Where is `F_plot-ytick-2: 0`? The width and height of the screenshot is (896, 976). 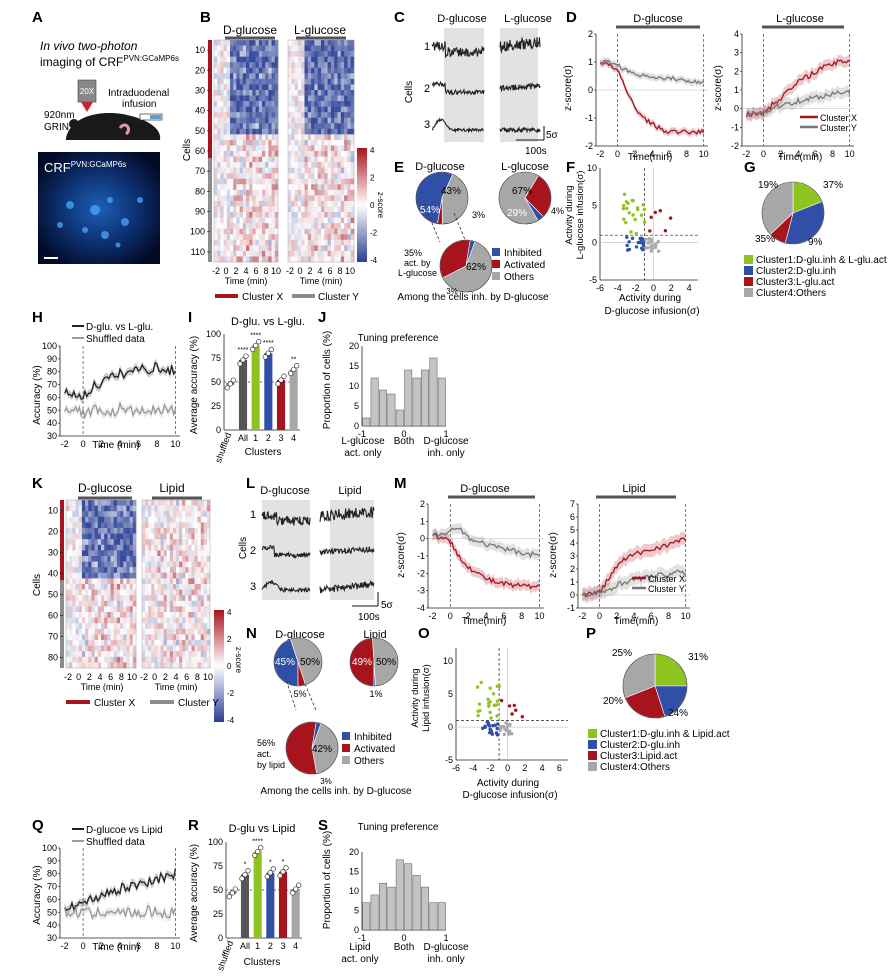 F_plot-ytick-2: 0 is located at coordinates (594, 243).